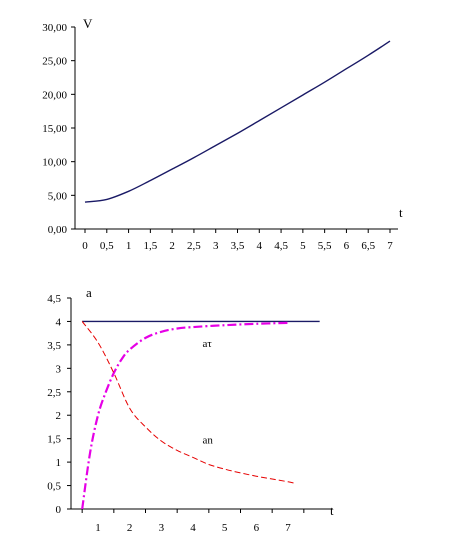 Image resolution: width=458 pixels, height=559 pixels. I want to click on y-tick-label: 1, so click(59, 463).